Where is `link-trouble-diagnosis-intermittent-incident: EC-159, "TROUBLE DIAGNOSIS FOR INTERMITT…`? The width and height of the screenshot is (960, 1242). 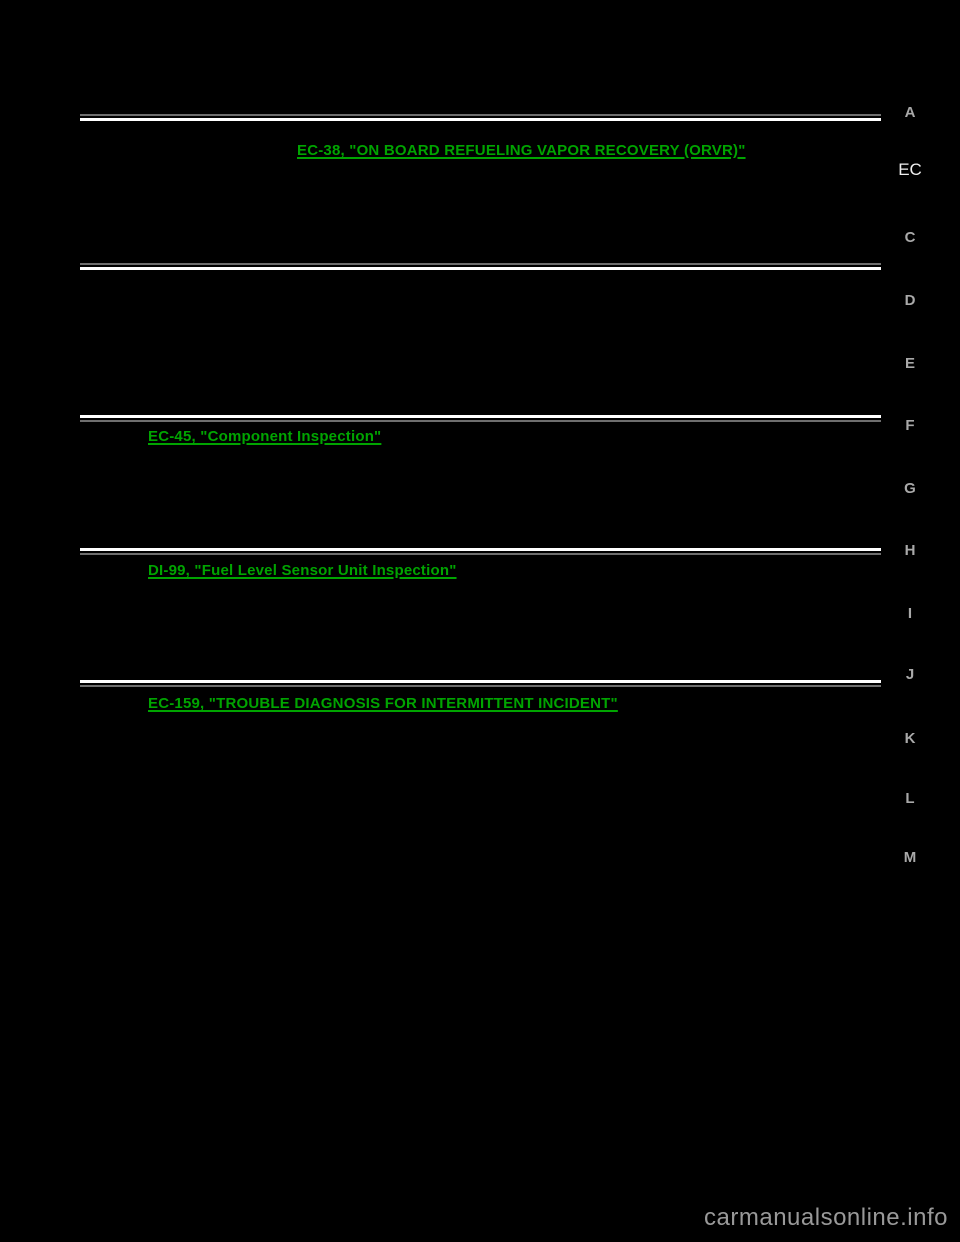
link-trouble-diagnosis-intermittent-incident: EC-159, "TROUBLE DIAGNOSIS FOR INTERMITT… is located at coordinates (383, 703).